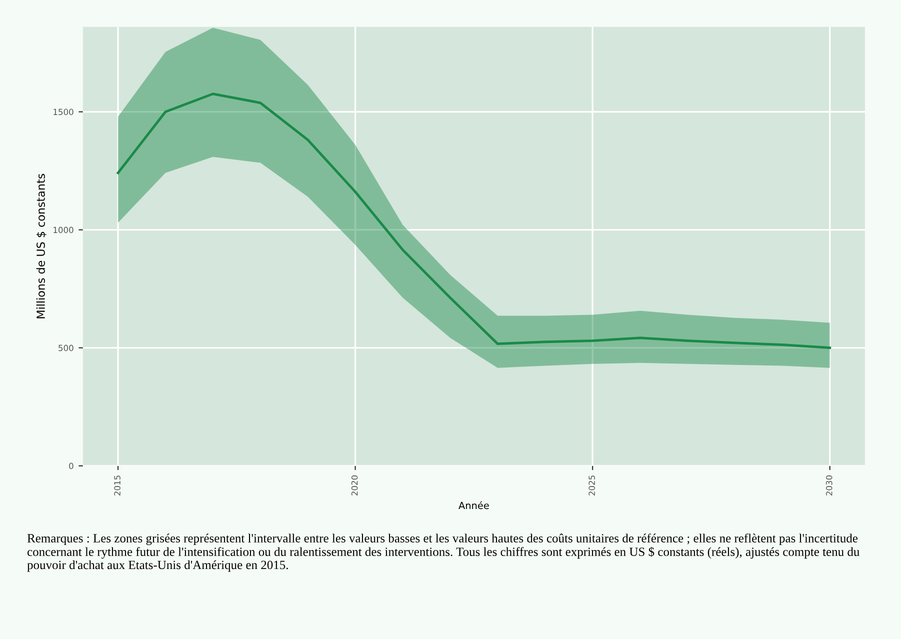 This screenshot has width=901, height=639. Describe the element at coordinates (829, 485) in the screenshot. I see `x-tick-label: 2030` at that location.